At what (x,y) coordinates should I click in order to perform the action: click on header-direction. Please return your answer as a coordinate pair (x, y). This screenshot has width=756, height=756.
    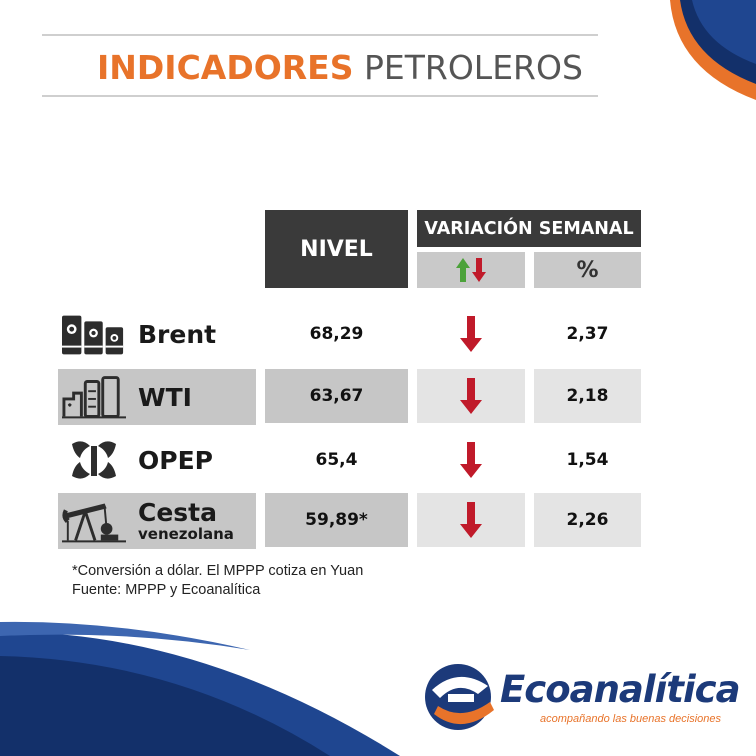
    Looking at the image, I should click on (471, 270).